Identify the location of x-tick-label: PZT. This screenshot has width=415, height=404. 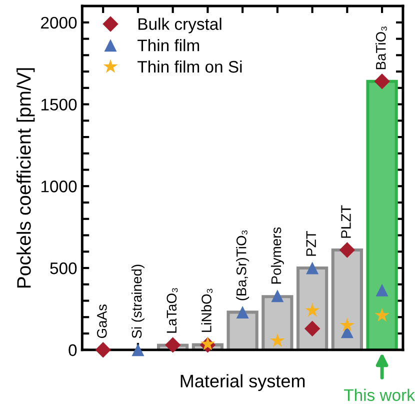
(311, 243).